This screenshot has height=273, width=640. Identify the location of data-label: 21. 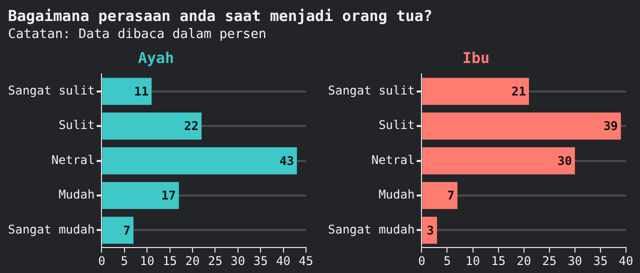
(519, 91).